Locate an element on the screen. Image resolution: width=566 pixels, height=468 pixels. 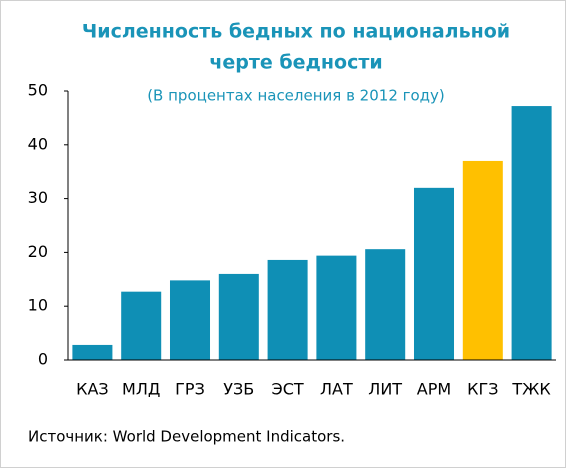
chart-title: Численность бедных по национальной is located at coordinates (296, 32).